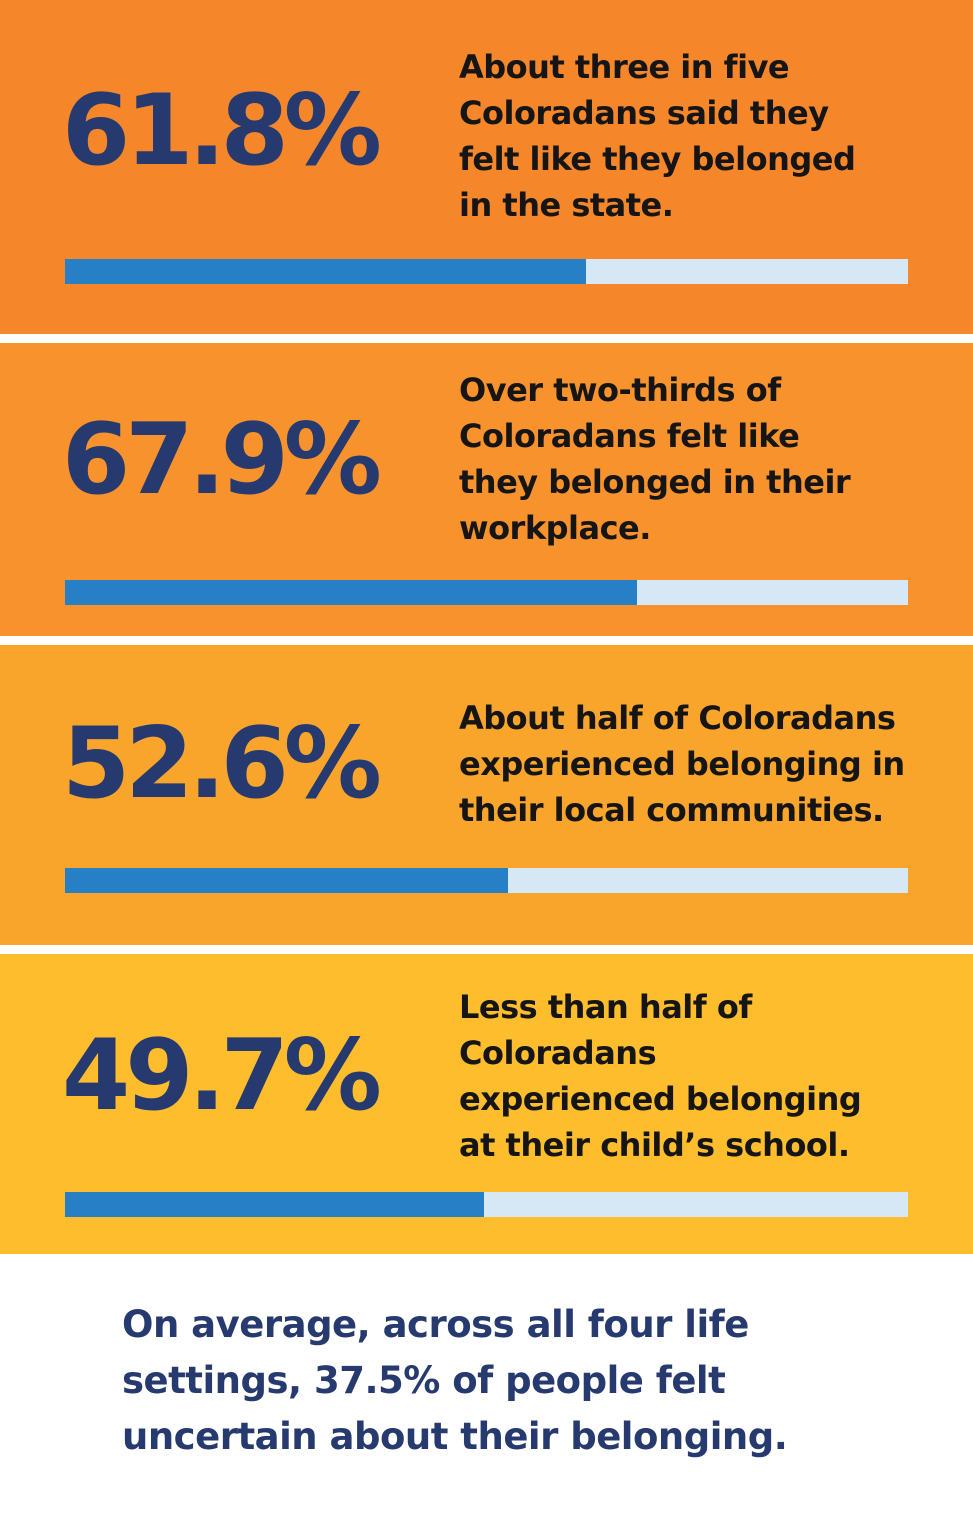 The width and height of the screenshot is (973, 1536). What do you see at coordinates (558, 1053) in the screenshot?
I see `description-line: Coloradans` at bounding box center [558, 1053].